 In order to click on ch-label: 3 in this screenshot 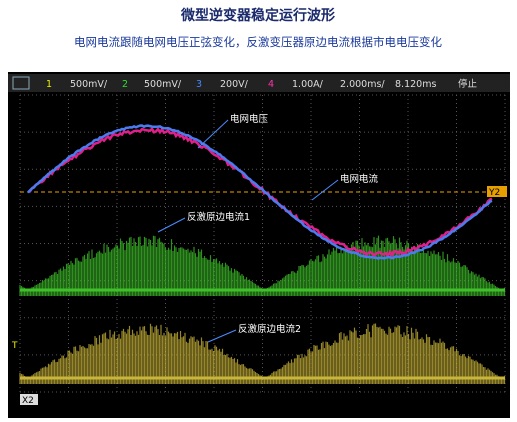, I will do `click(199, 84)`.